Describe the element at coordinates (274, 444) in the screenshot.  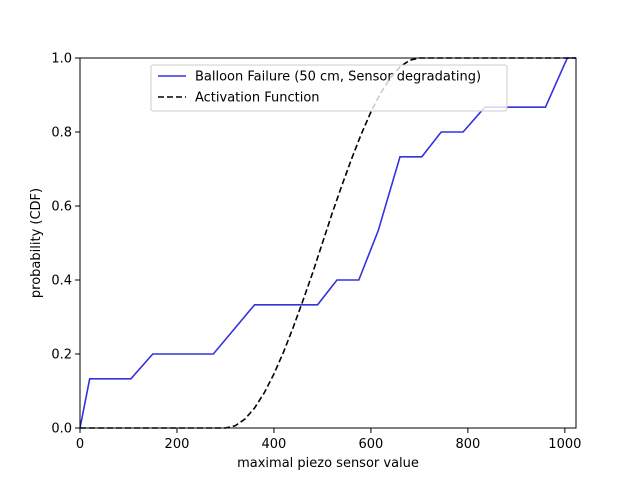
I see `x-tick-label: 400` at that location.